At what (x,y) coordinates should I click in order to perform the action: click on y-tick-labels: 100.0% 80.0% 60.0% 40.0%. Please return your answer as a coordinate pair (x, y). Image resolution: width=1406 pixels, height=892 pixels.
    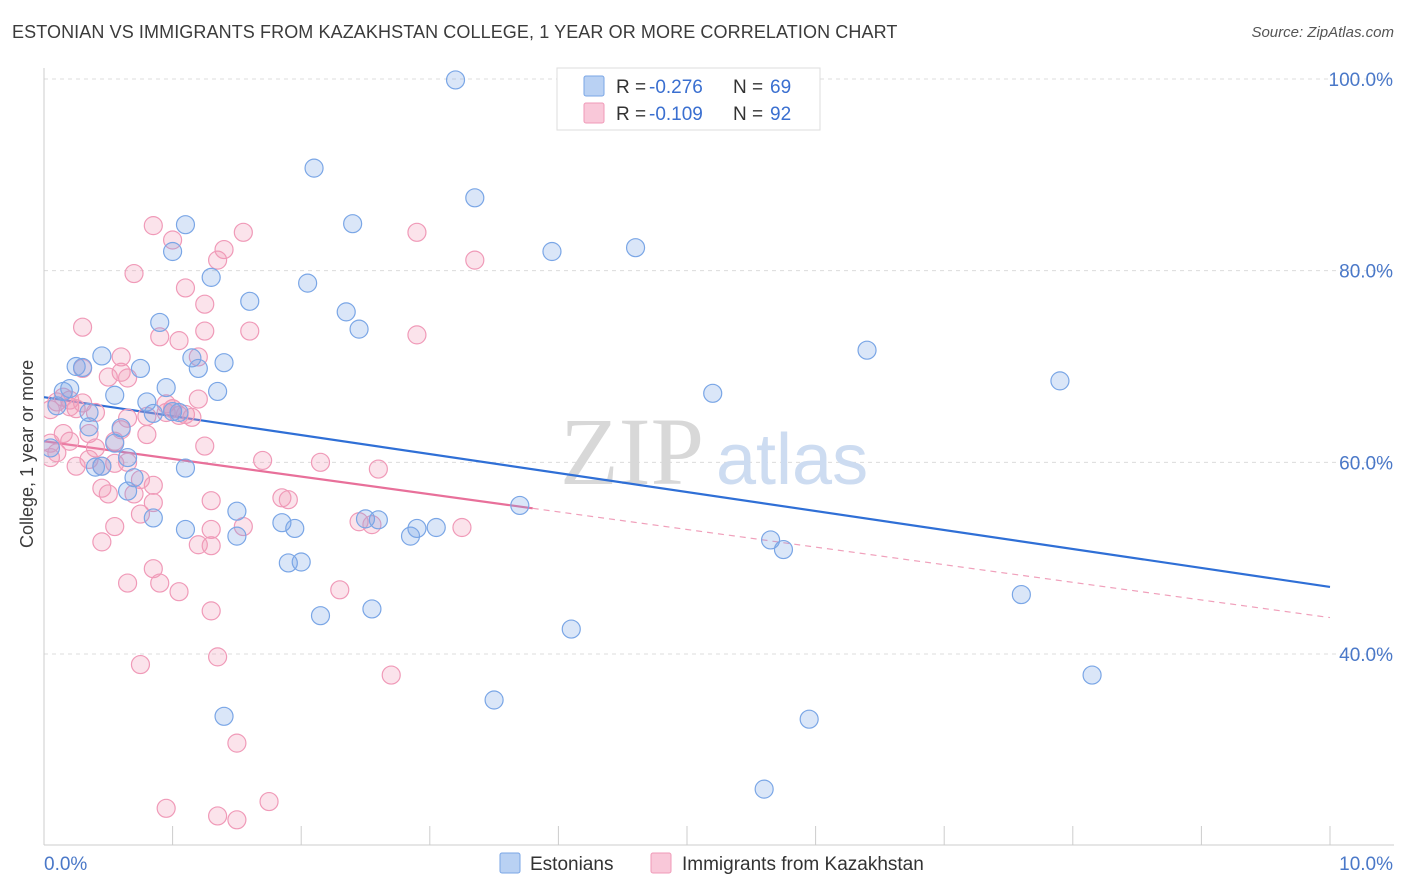
    Looking at the image, I should click on (1361, 368).